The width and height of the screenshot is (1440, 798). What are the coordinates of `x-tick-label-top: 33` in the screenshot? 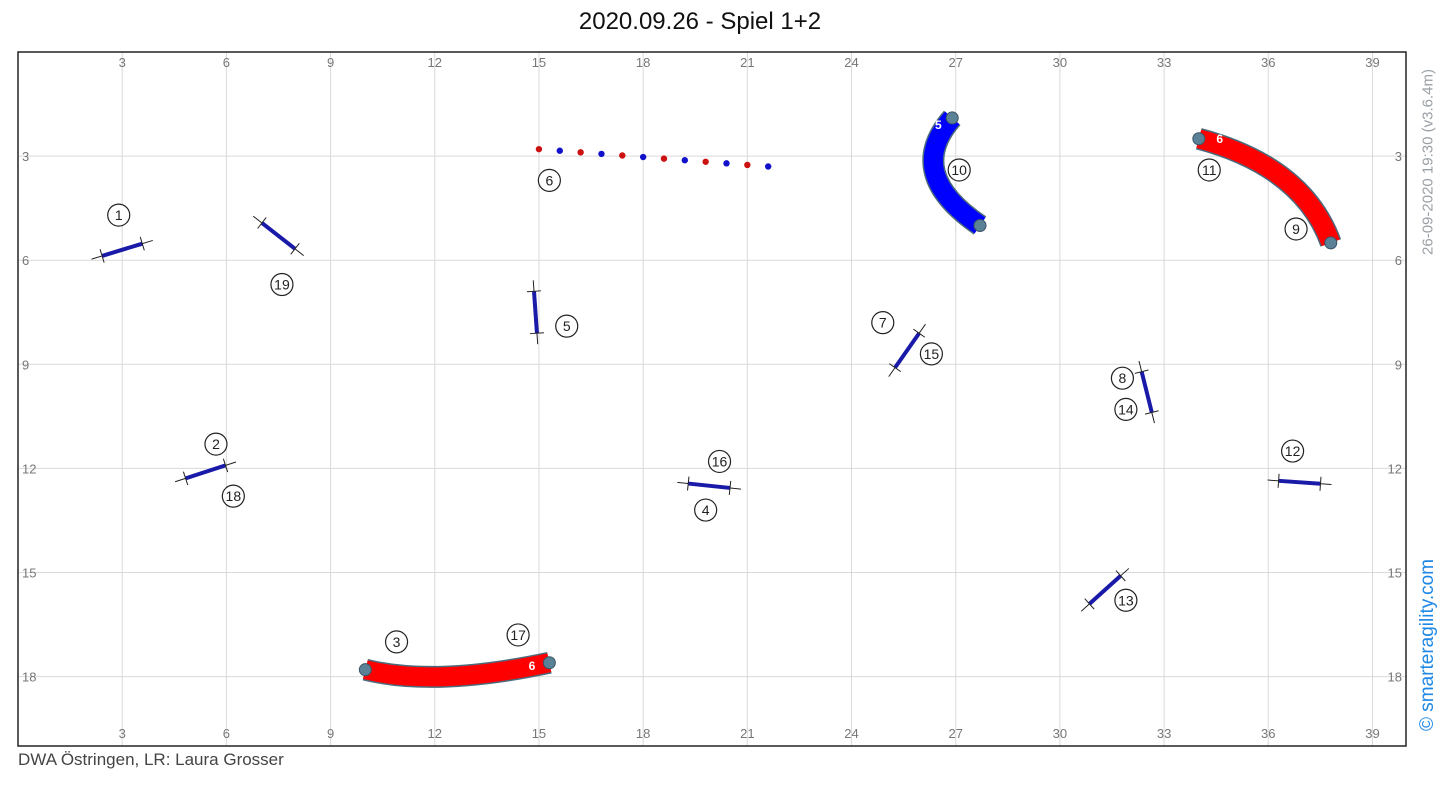 It's located at (1164, 62).